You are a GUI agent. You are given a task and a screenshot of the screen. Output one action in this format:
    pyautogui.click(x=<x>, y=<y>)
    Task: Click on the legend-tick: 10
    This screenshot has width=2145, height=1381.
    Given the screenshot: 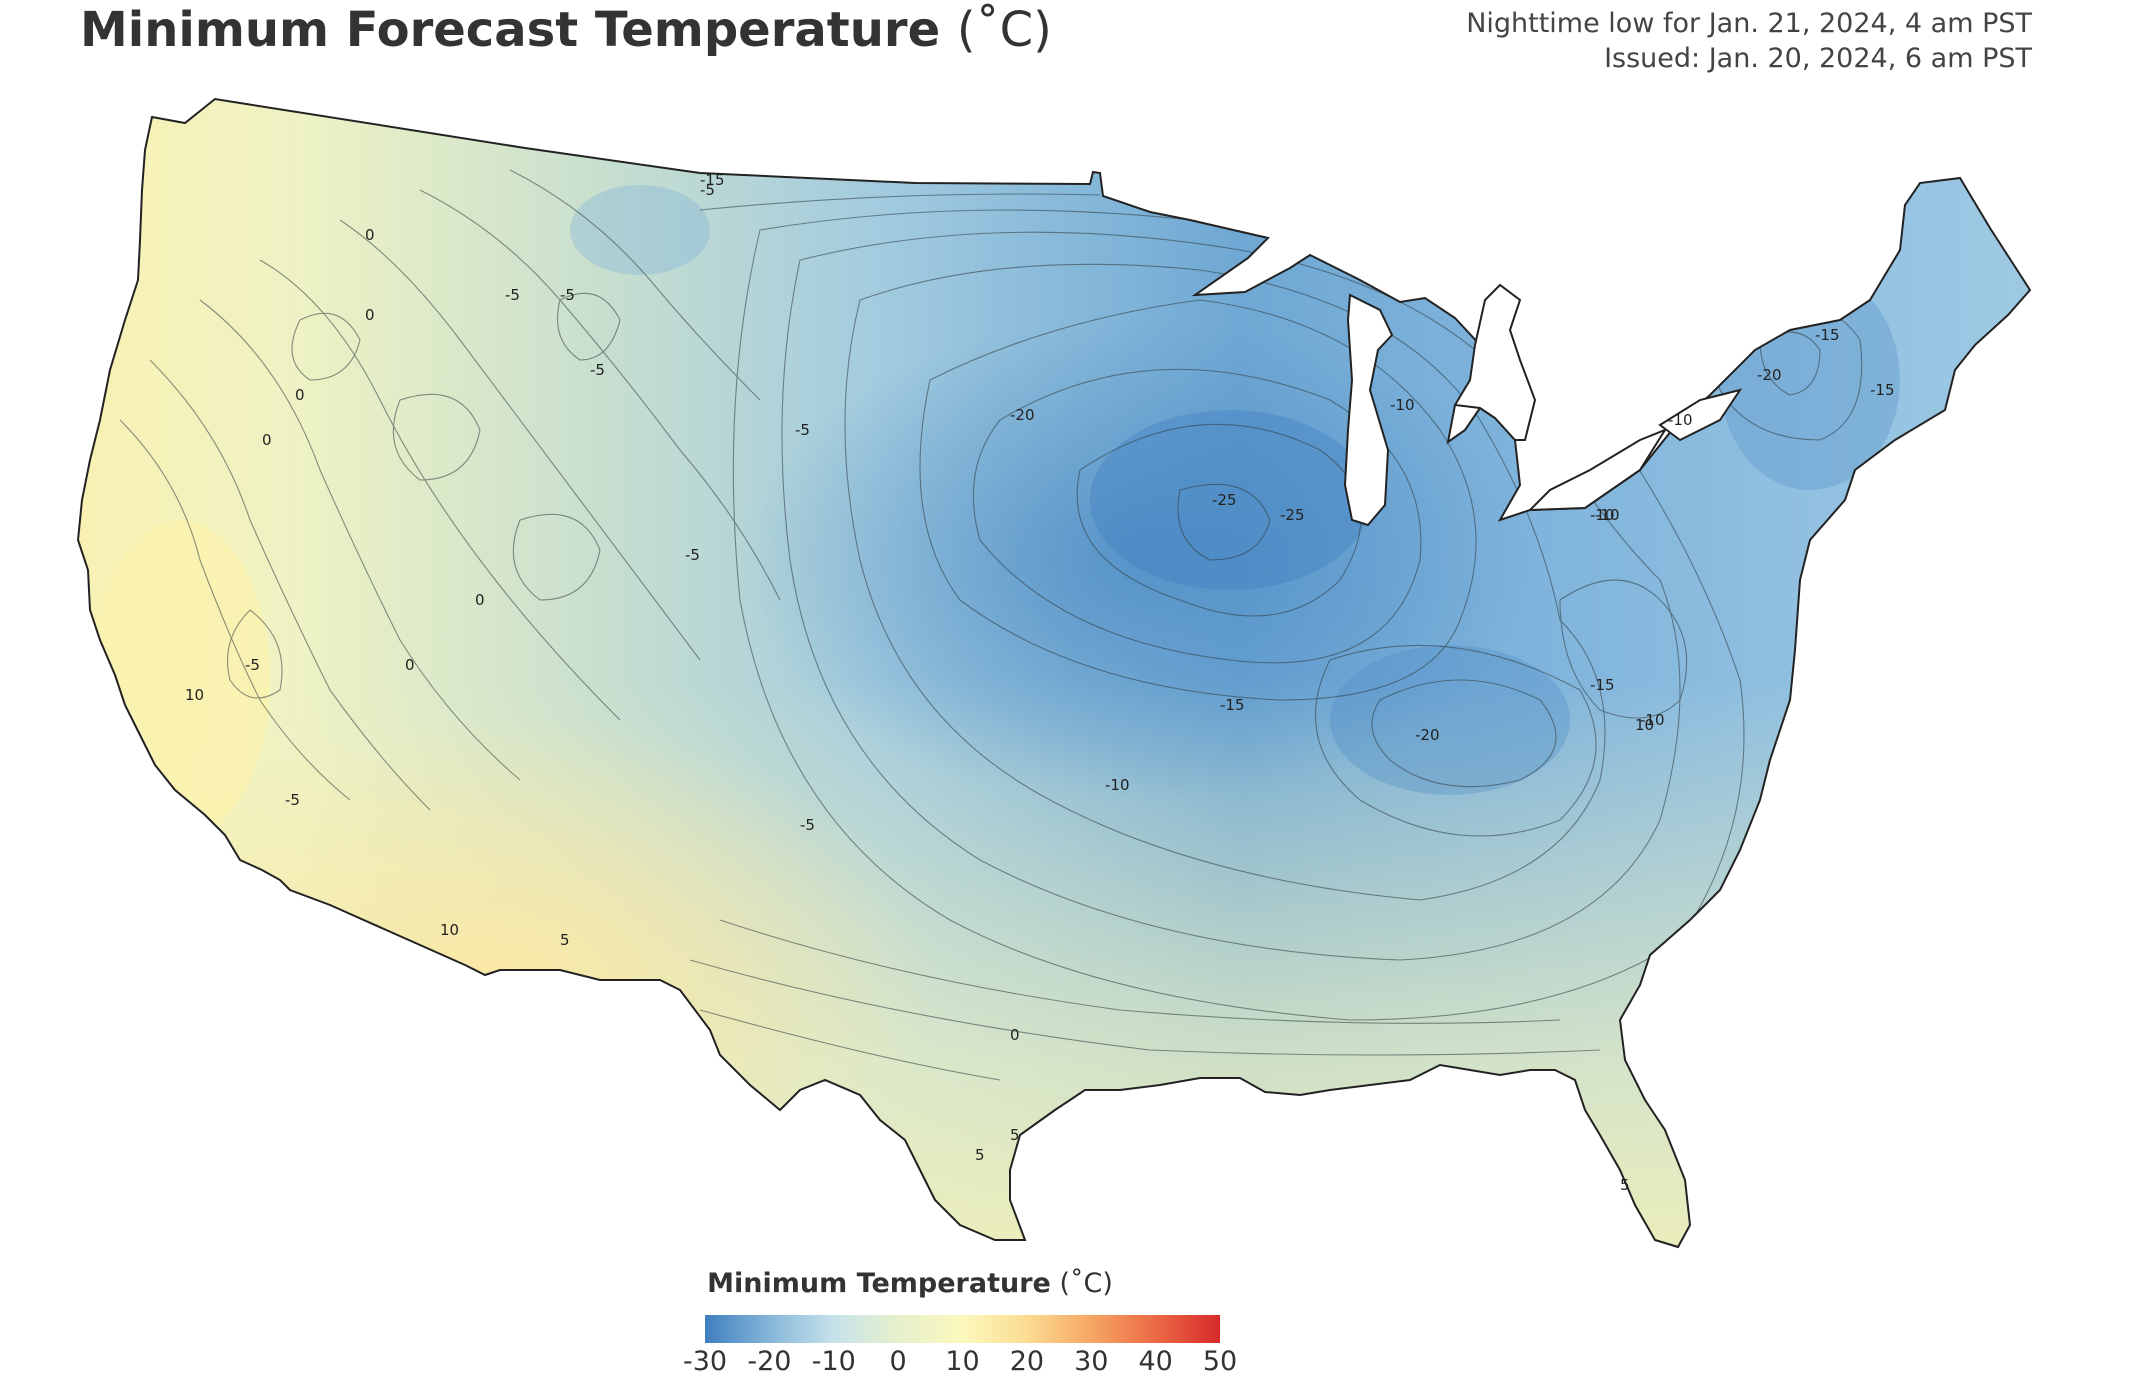 What is the action you would take?
    pyautogui.click(x=962, y=1361)
    